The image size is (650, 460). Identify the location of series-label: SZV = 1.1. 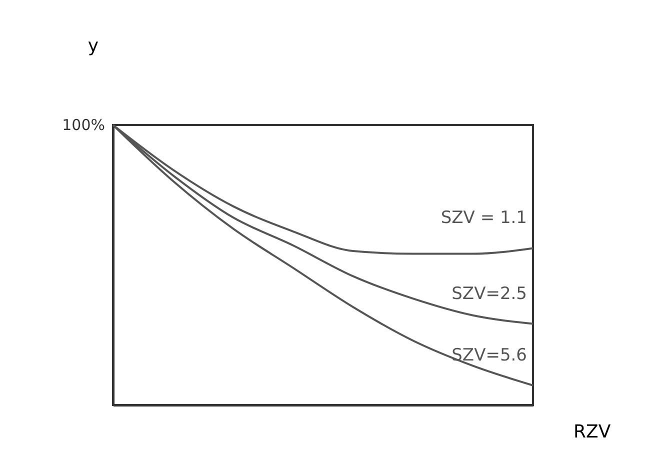
(483, 218).